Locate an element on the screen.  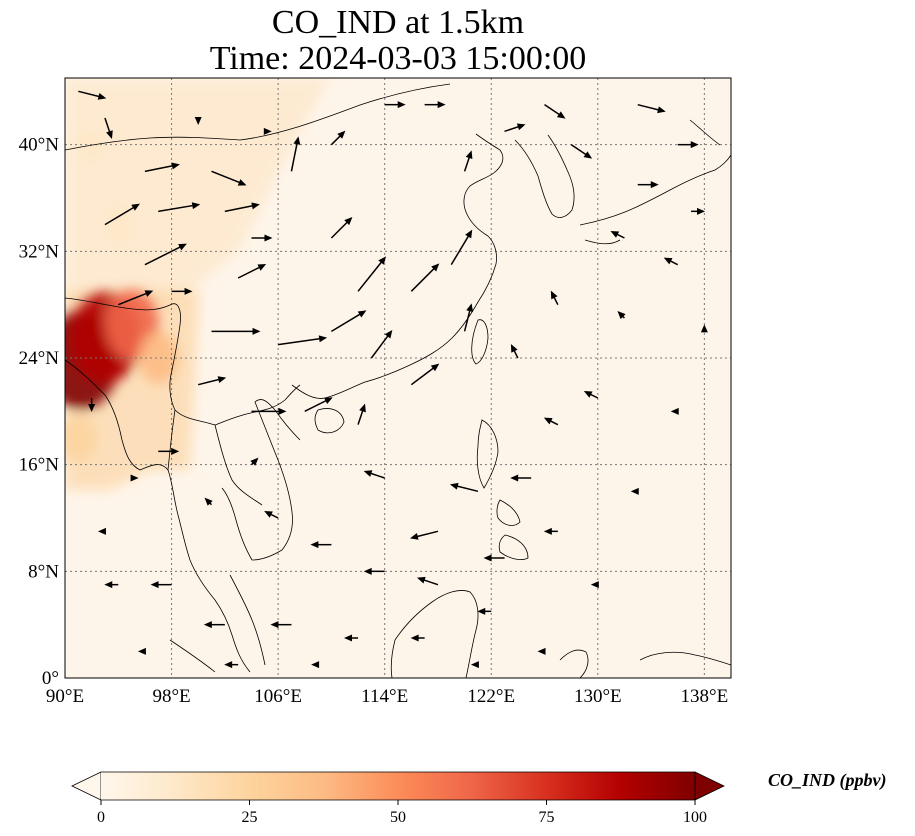
lon-tick-label: 98°E is located at coordinates (171, 696).